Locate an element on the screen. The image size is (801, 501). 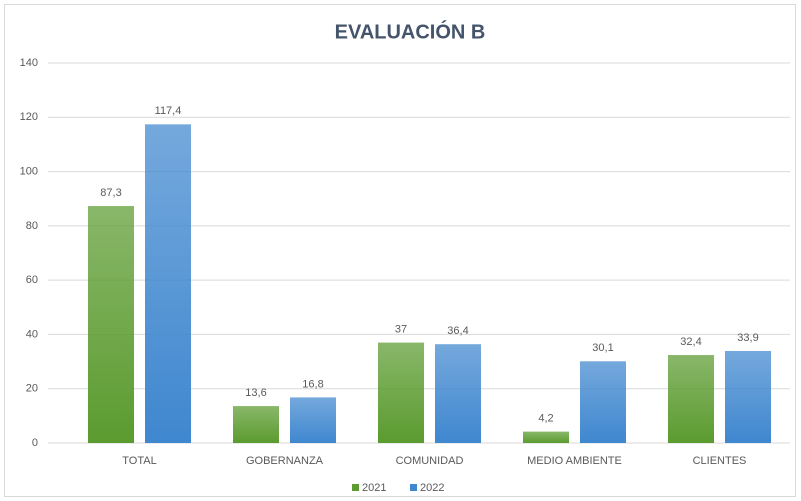
legend-label: 2021 is located at coordinates (374, 488).